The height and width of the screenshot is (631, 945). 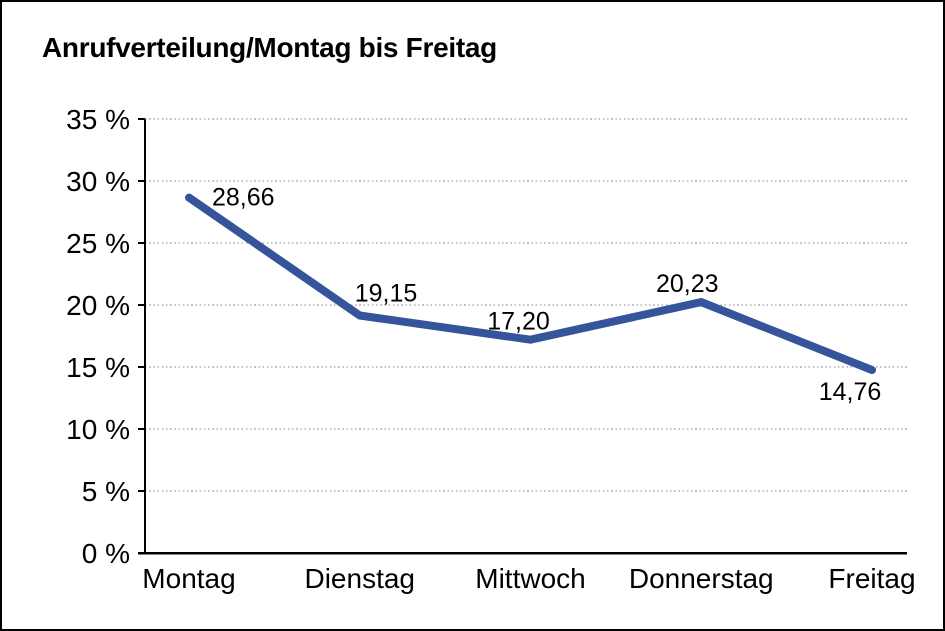 I want to click on y-axis-tick-label: 25 %, so click(x=98, y=243).